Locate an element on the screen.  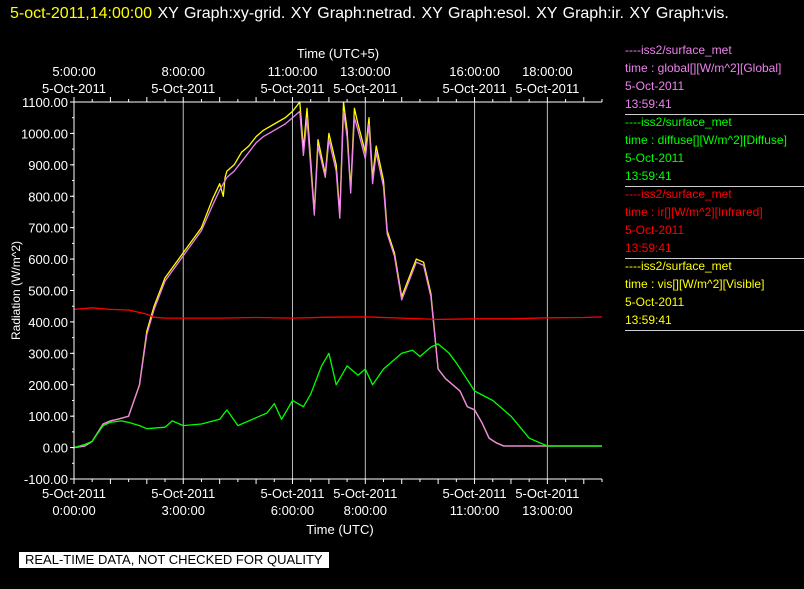
y-tick-label: 200.00 is located at coordinates (48, 385).